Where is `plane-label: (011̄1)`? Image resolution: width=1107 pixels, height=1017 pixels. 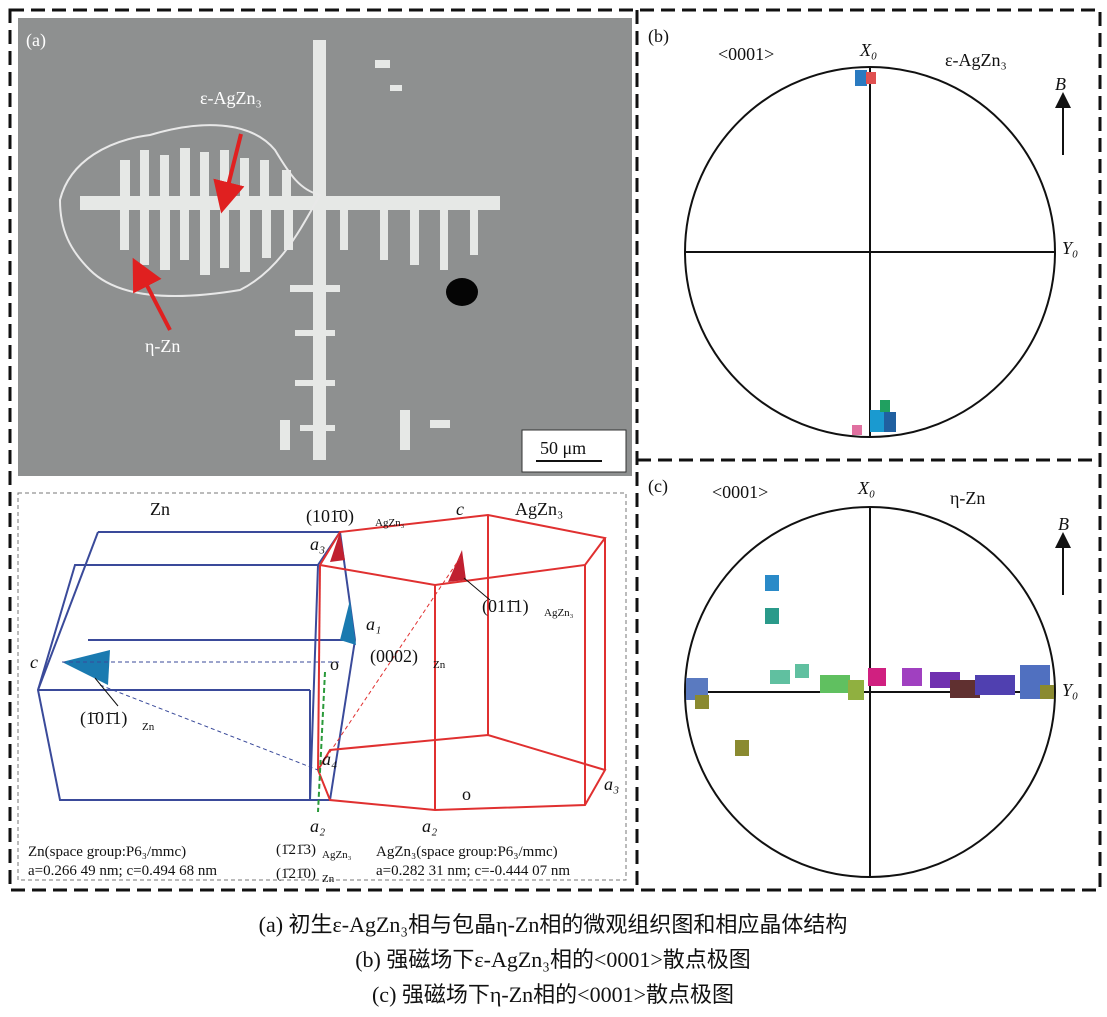 plane-label: (011̄1) is located at coordinates (505, 606).